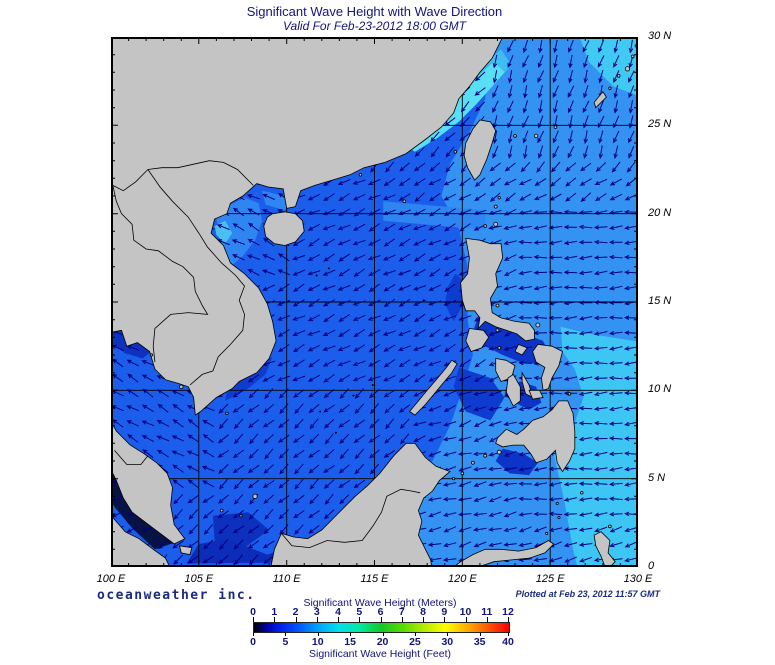  Describe the element at coordinates (274, 612) in the screenshot. I see `meters-tick-label: 1` at that location.